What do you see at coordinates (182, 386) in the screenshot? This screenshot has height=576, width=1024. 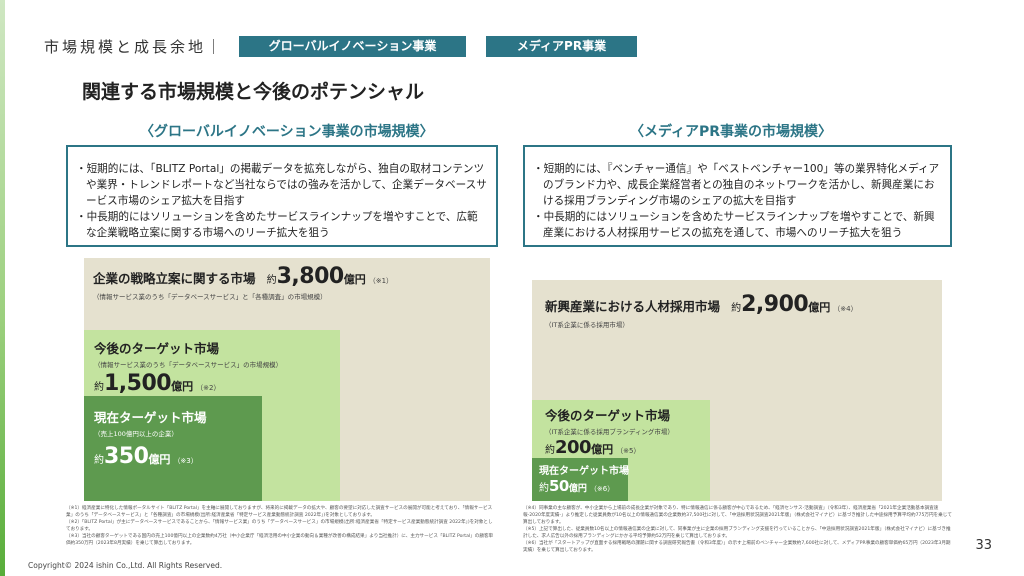 I see `left-mid-unit: 億円` at bounding box center [182, 386].